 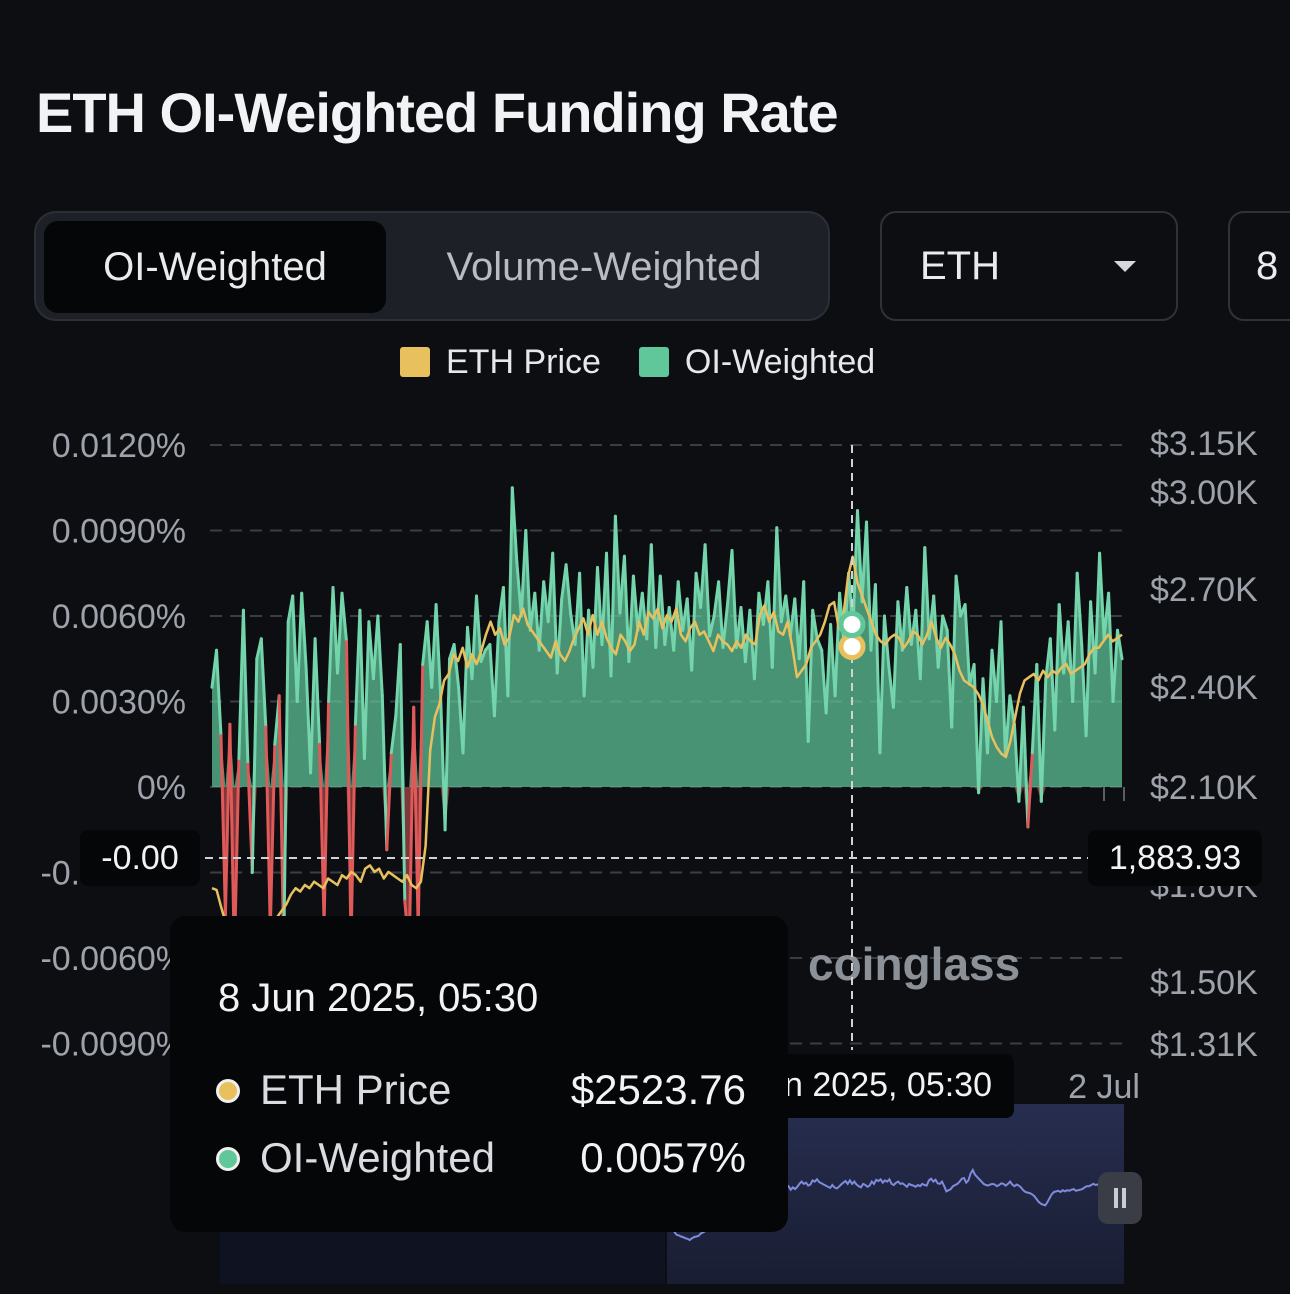 What do you see at coordinates (119, 617) in the screenshot?
I see `y-axis-left-tick: 0.0060%` at bounding box center [119, 617].